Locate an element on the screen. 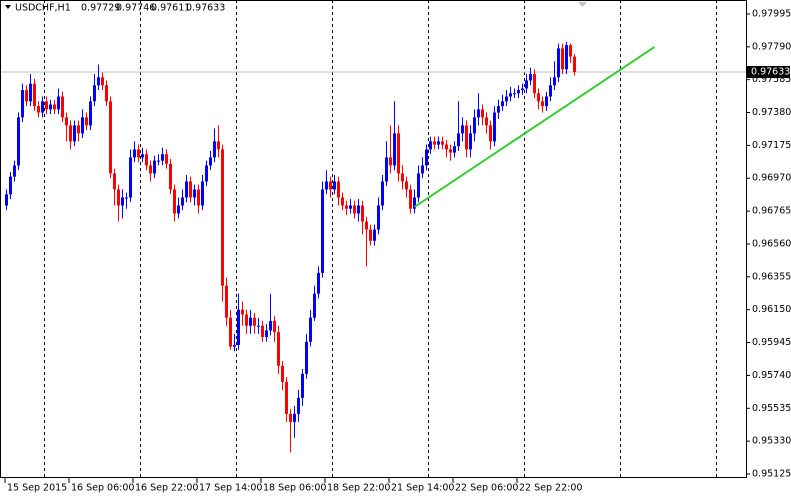 The image size is (791, 498). x-tick-label: 18 Sep 06:00 is located at coordinates (294, 488).